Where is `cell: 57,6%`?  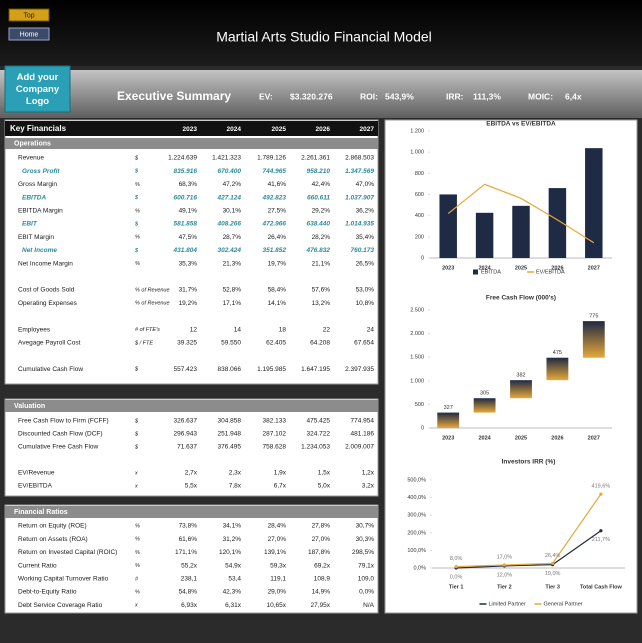
cell: 57,6% is located at coordinates (321, 290).